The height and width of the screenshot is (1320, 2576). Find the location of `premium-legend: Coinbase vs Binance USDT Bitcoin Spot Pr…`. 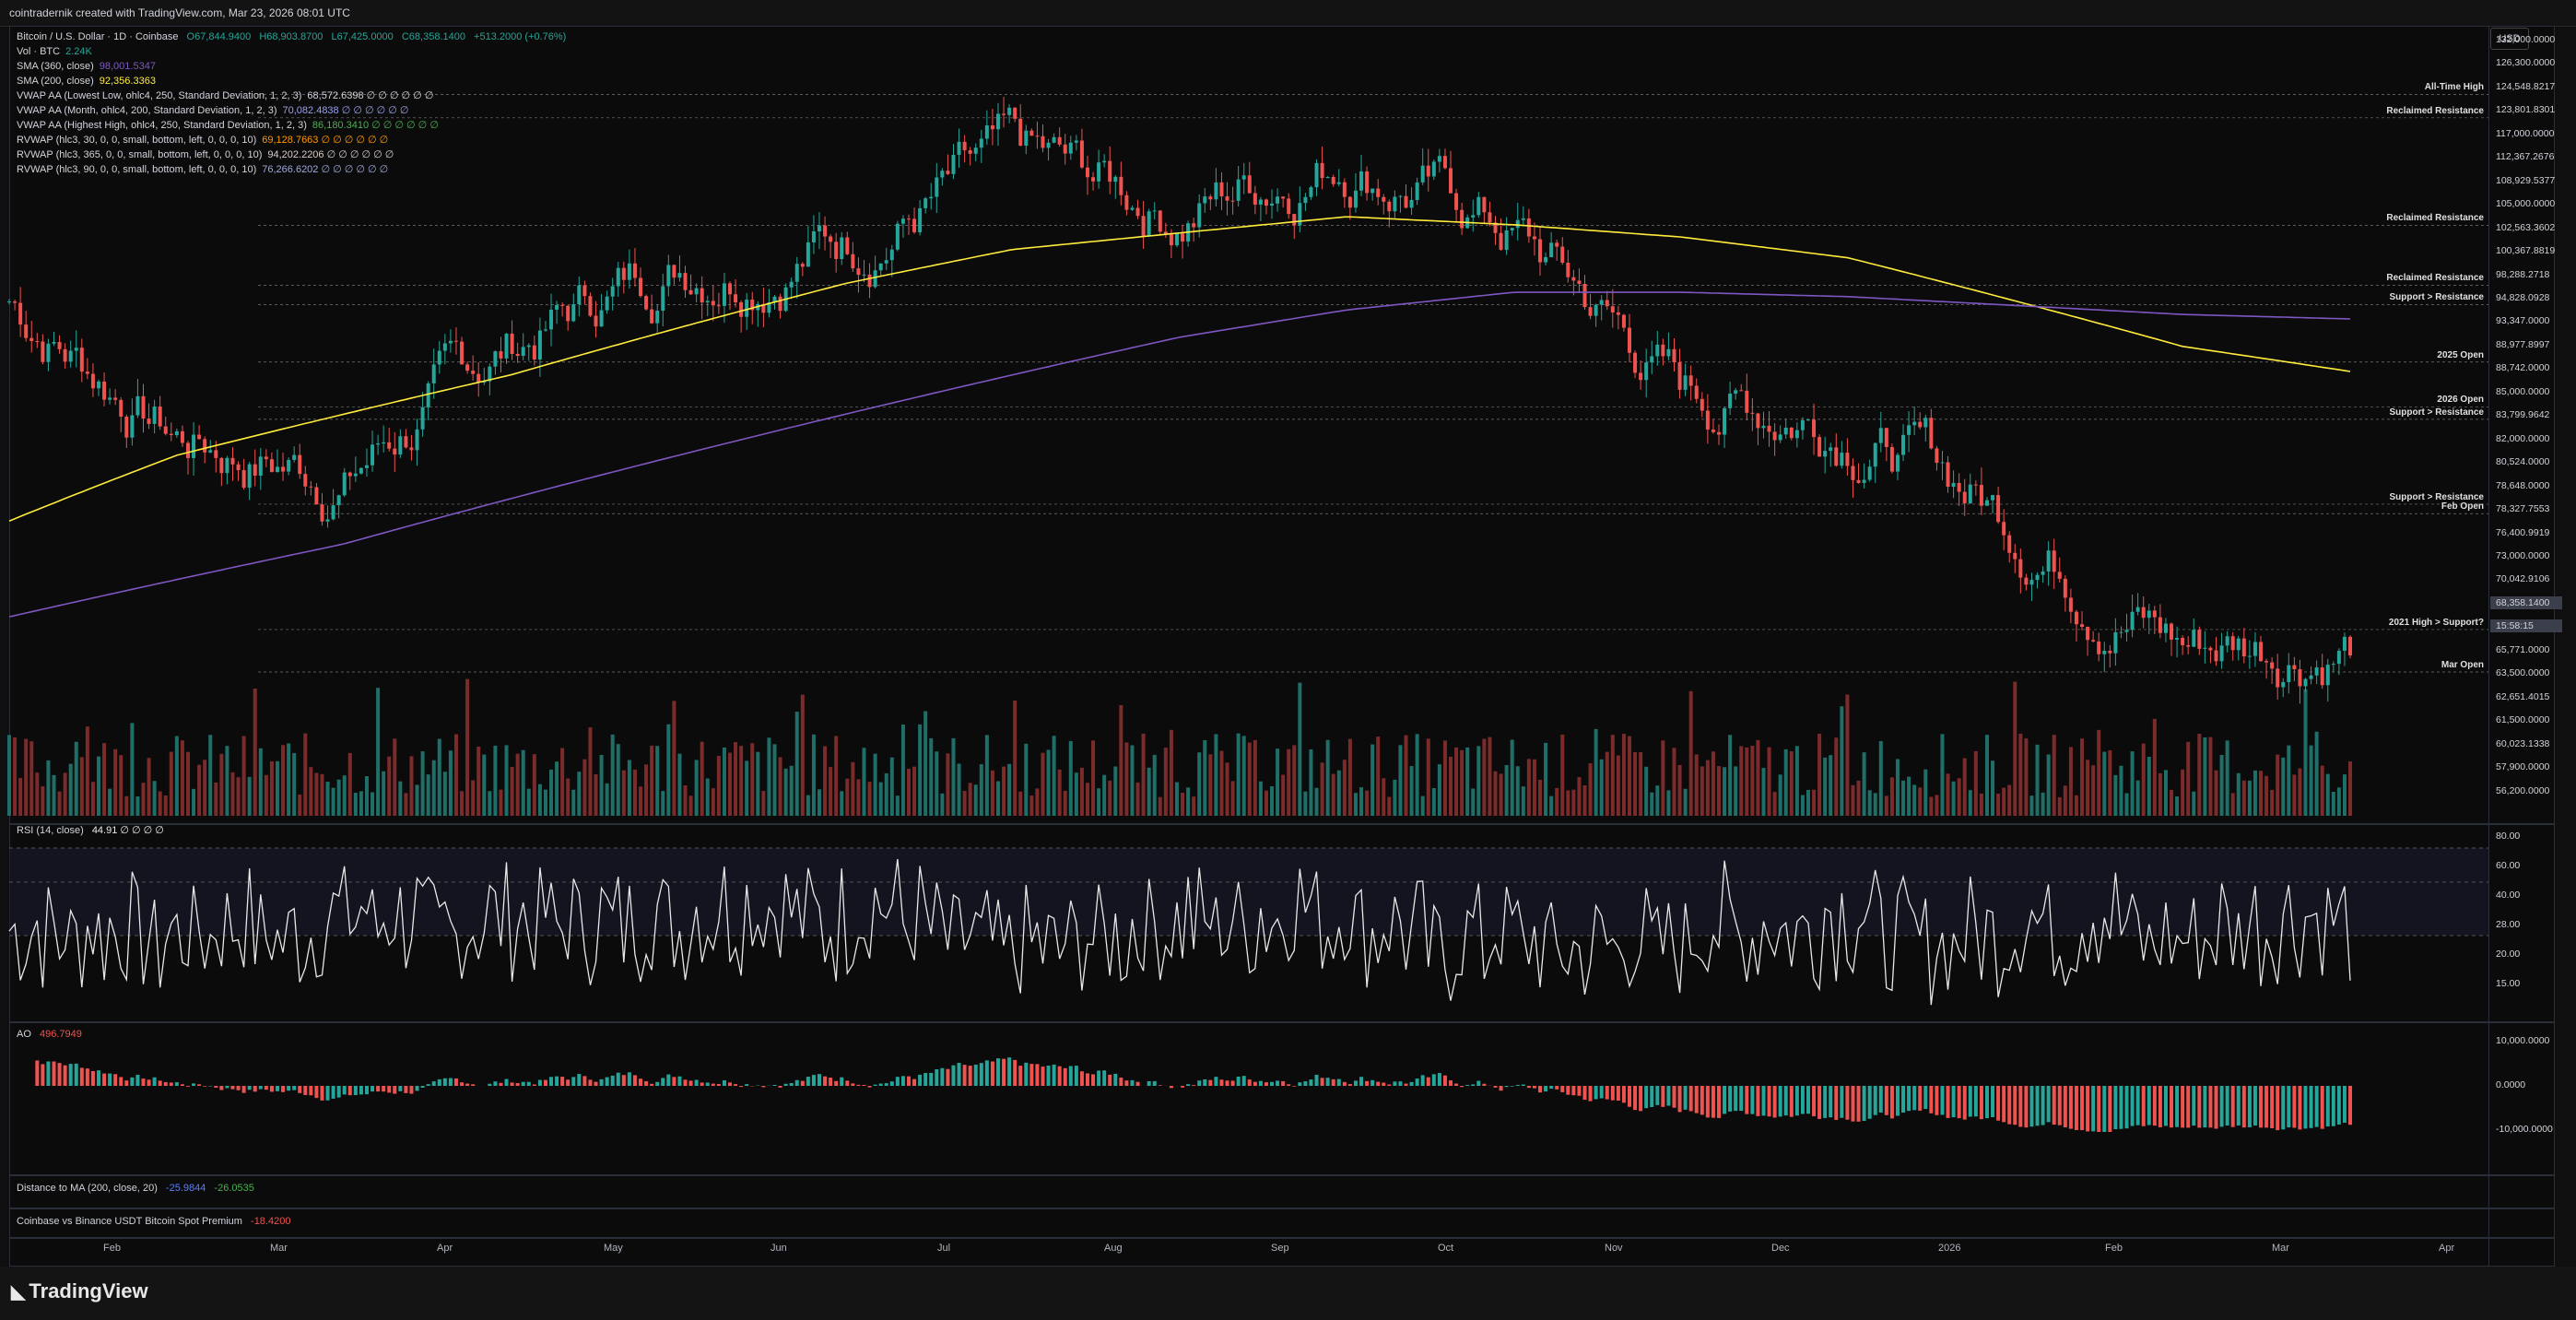

premium-legend: Coinbase vs Binance USDT Bitcoin Spot Pr… is located at coordinates (153, 1221).